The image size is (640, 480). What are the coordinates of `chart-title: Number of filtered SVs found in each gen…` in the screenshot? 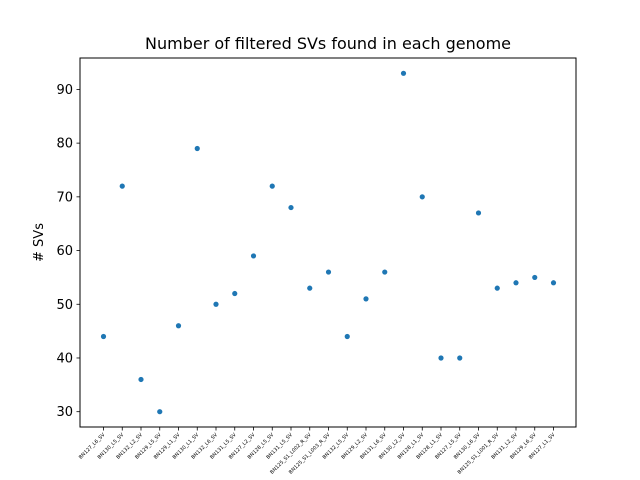 It's located at (328, 43).